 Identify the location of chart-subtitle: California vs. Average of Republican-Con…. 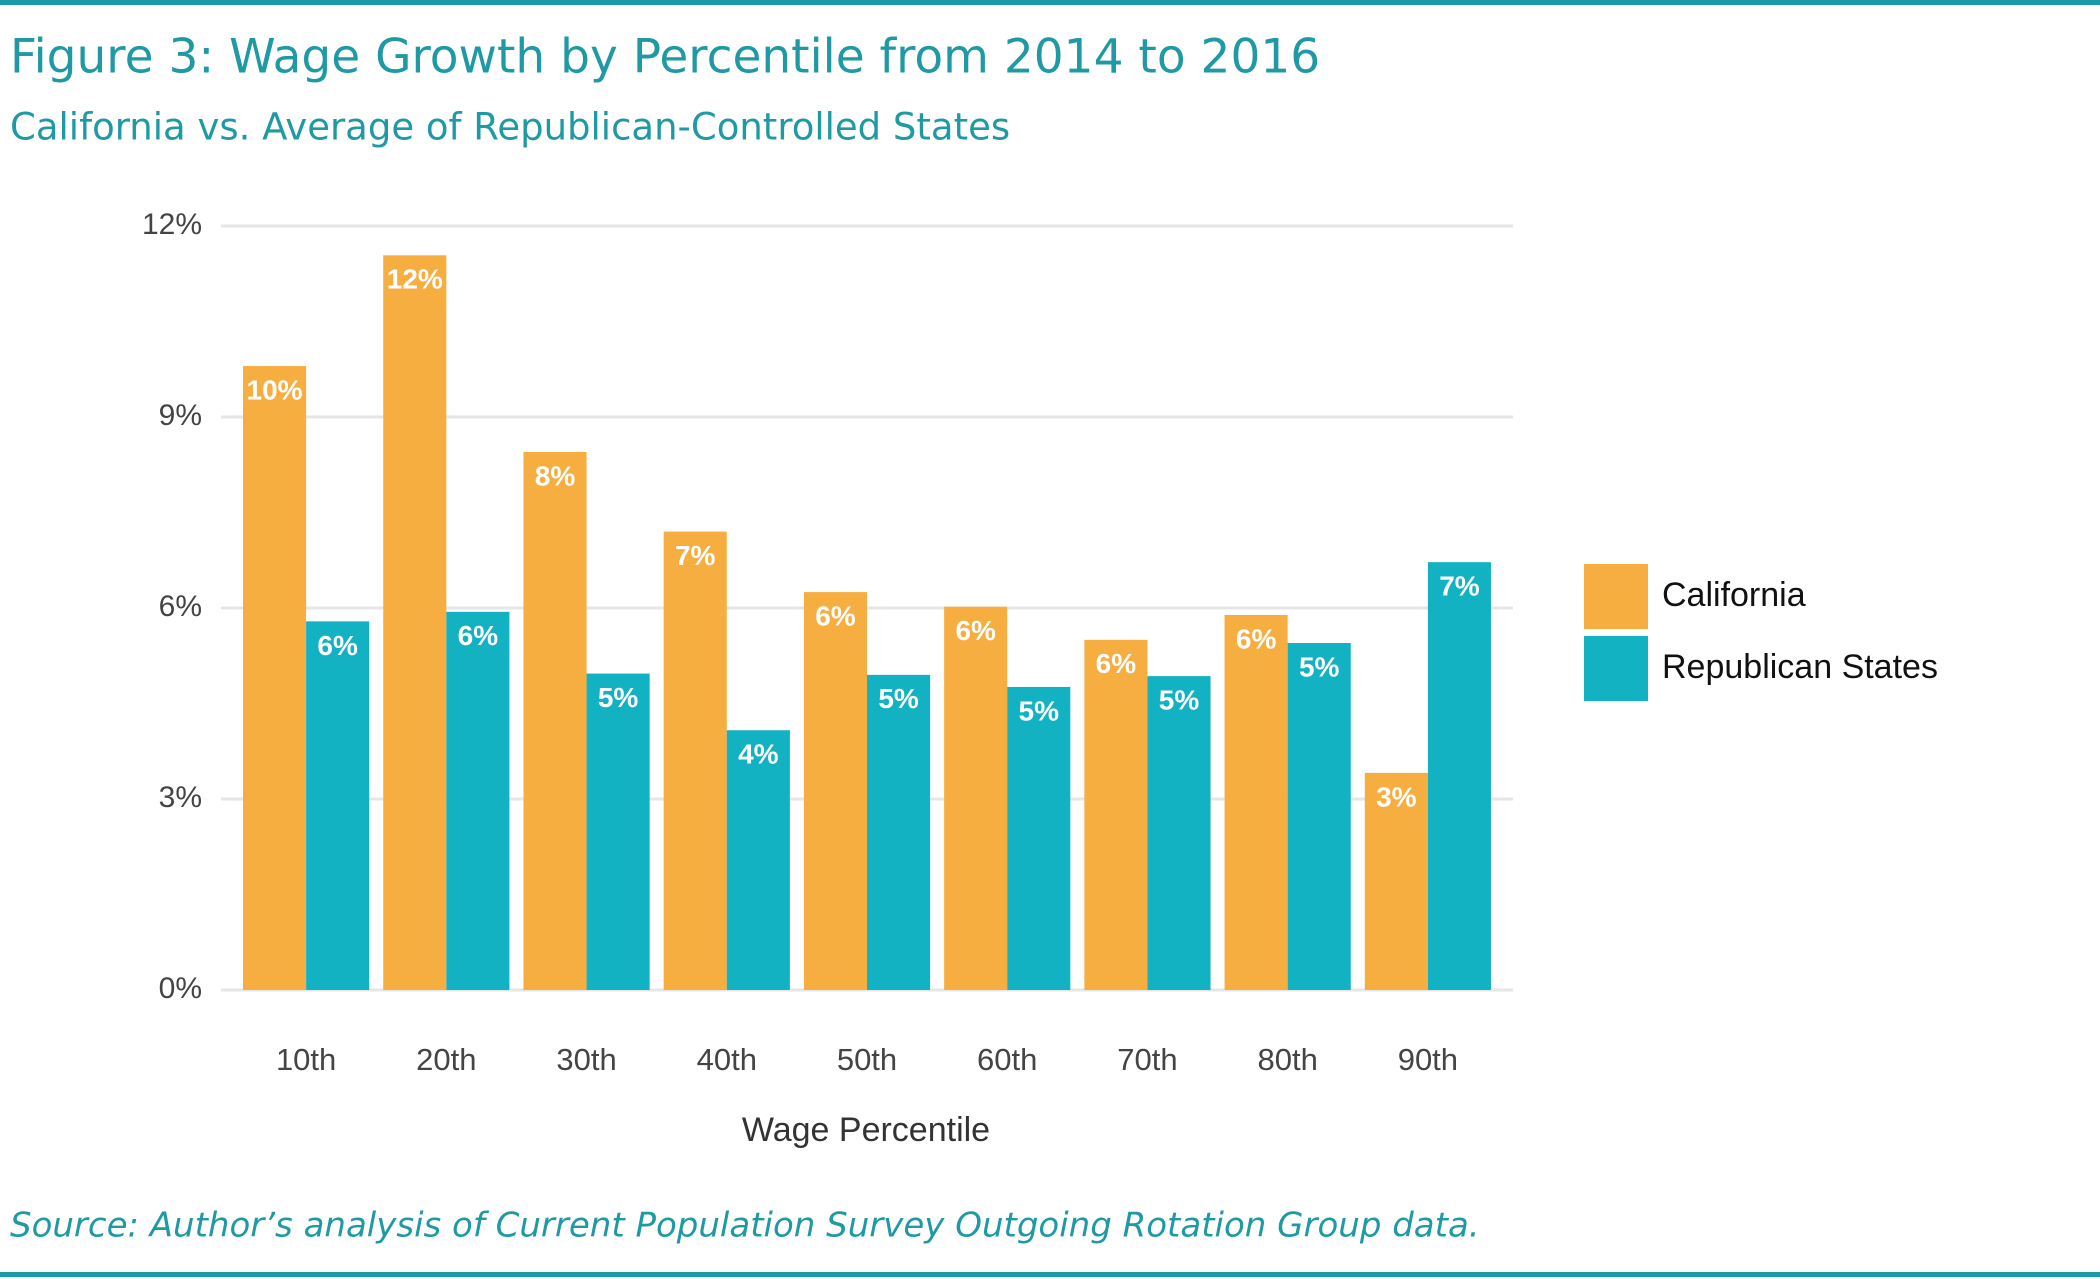
(510, 127).